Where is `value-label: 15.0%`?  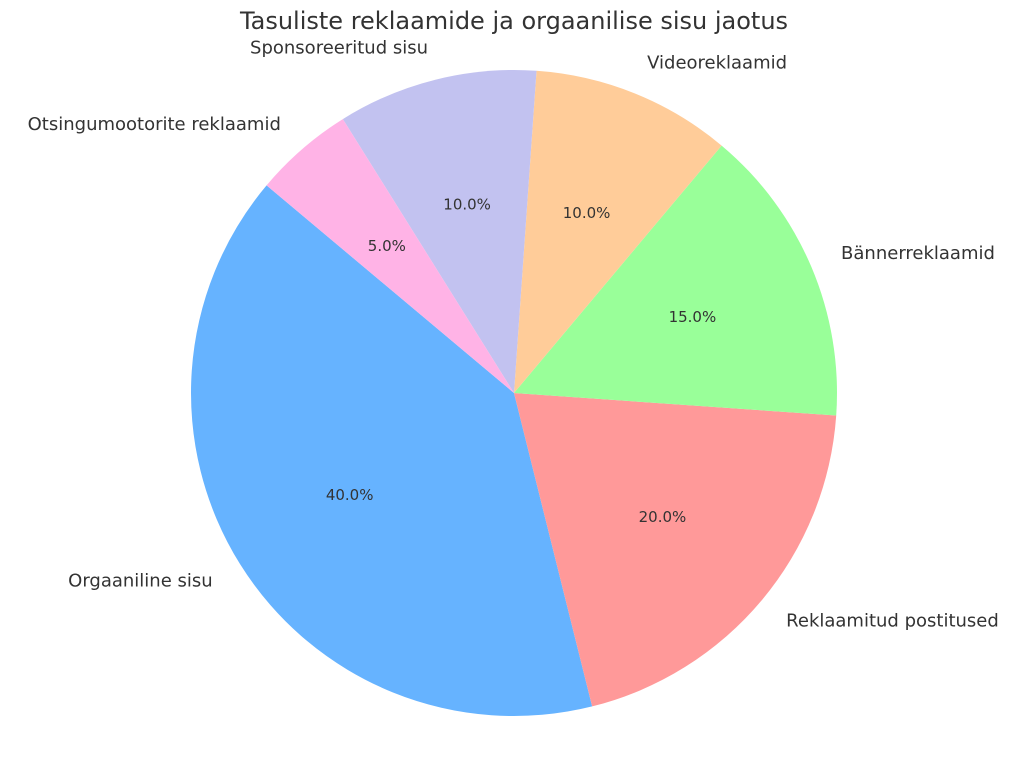 value-label: 15.0% is located at coordinates (693, 317).